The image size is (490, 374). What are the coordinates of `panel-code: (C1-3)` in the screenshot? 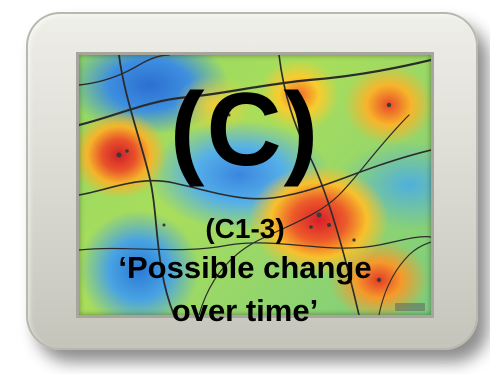 It's located at (245, 228).